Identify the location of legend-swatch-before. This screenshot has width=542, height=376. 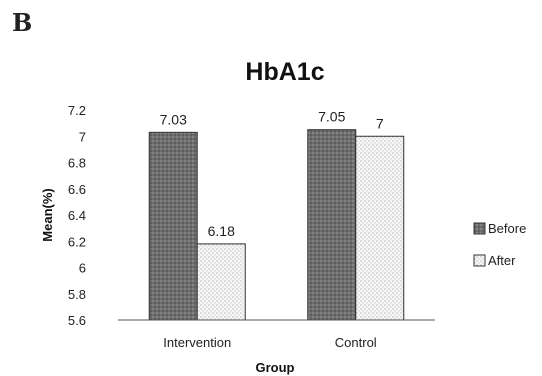
(479, 228).